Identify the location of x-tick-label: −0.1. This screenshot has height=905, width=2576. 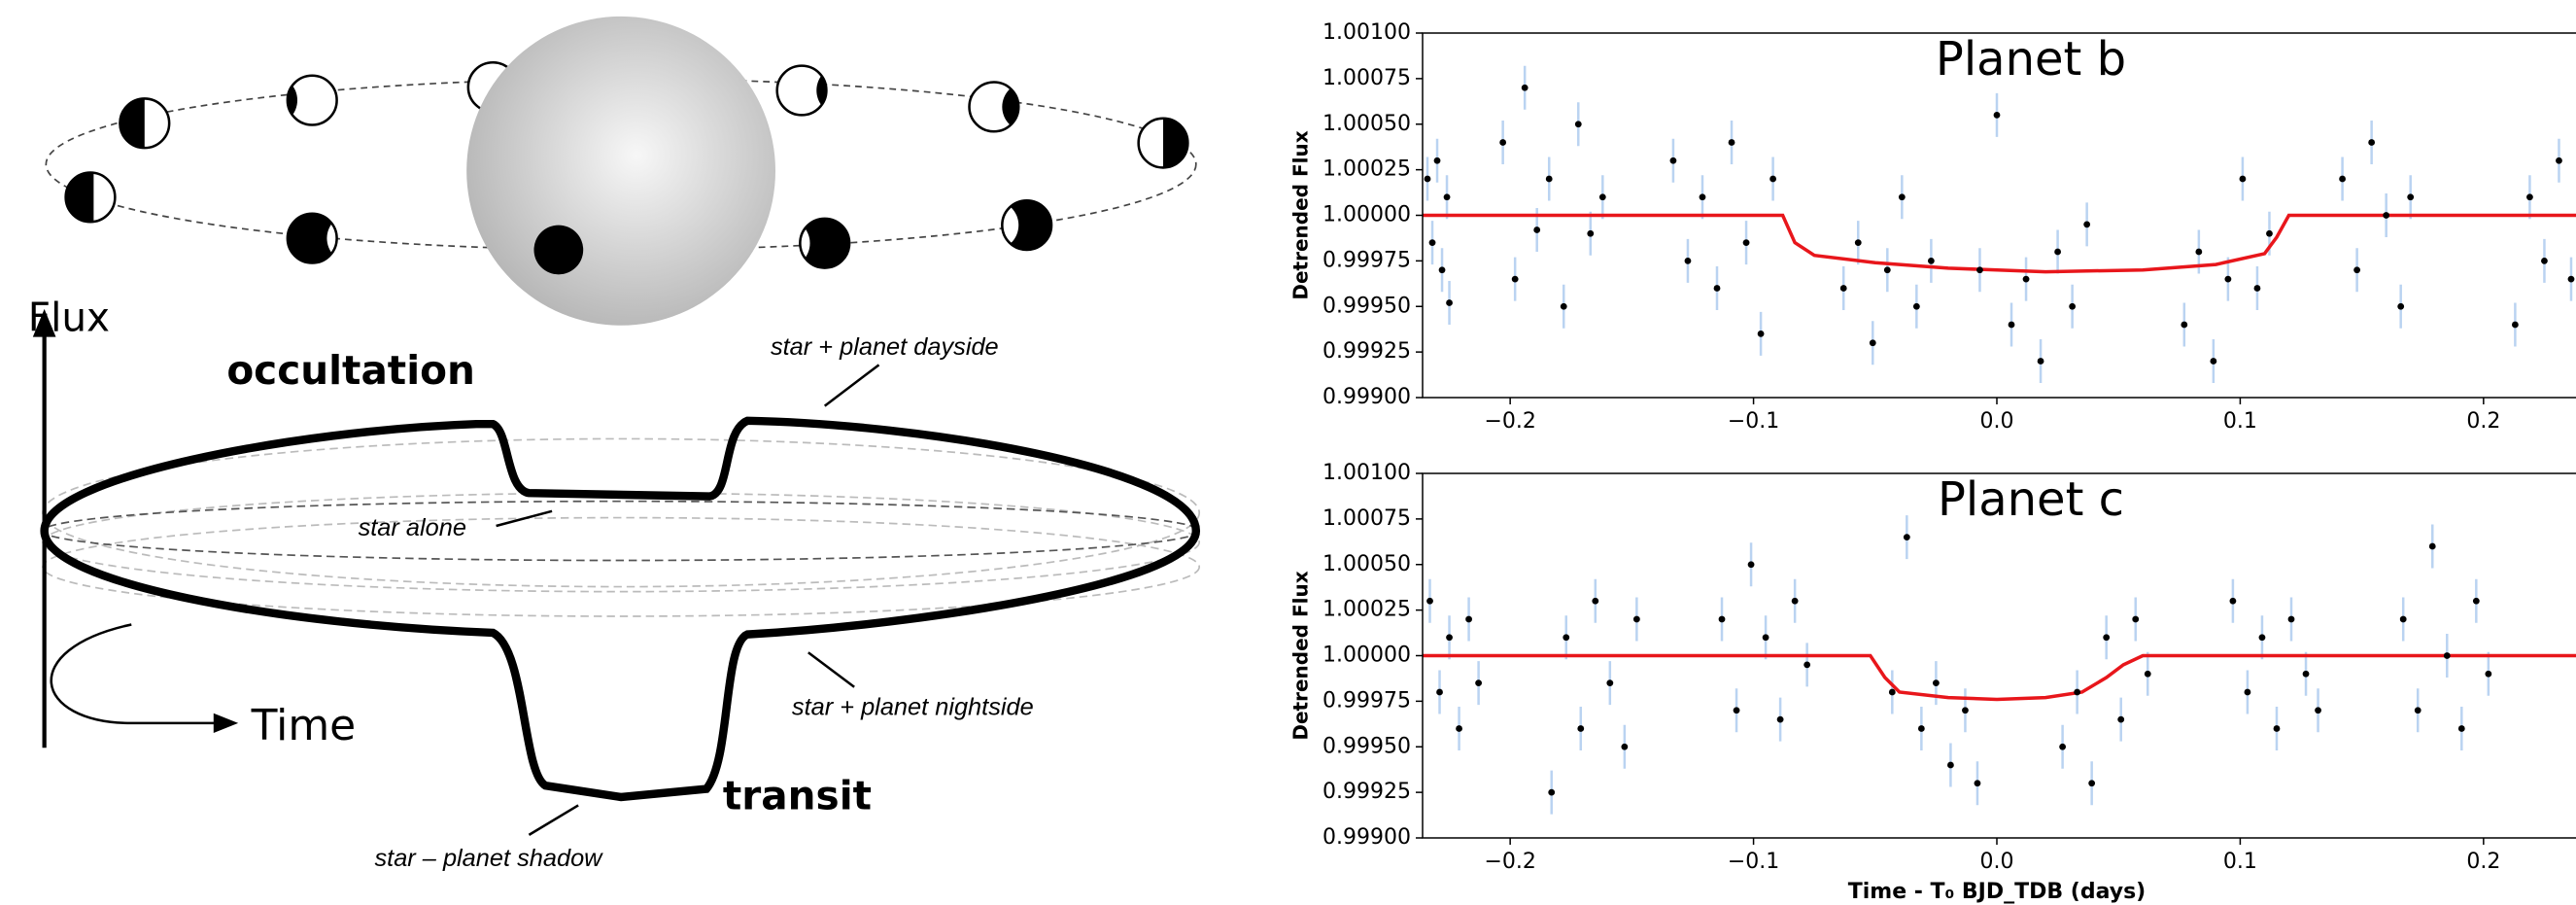
(1753, 421).